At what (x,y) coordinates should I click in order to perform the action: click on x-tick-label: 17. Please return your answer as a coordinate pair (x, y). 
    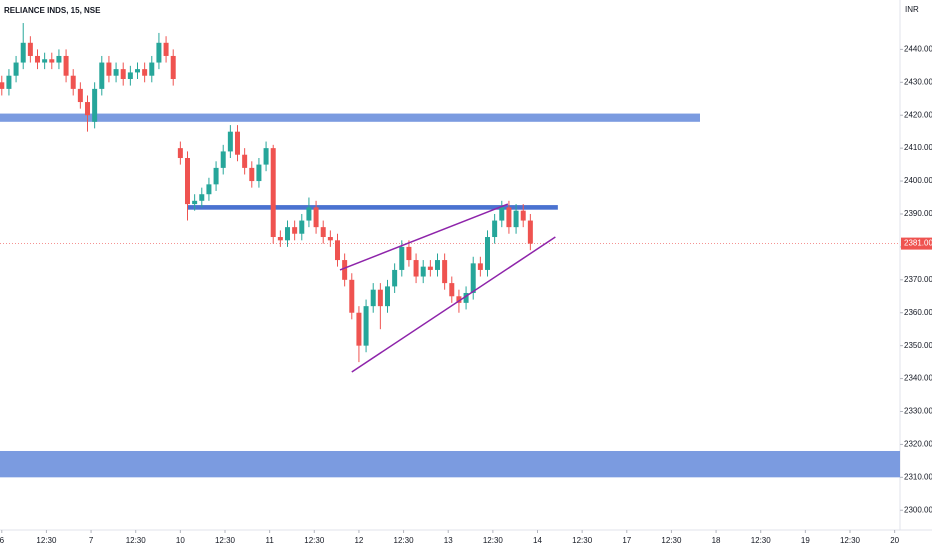
    Looking at the image, I should click on (626, 540).